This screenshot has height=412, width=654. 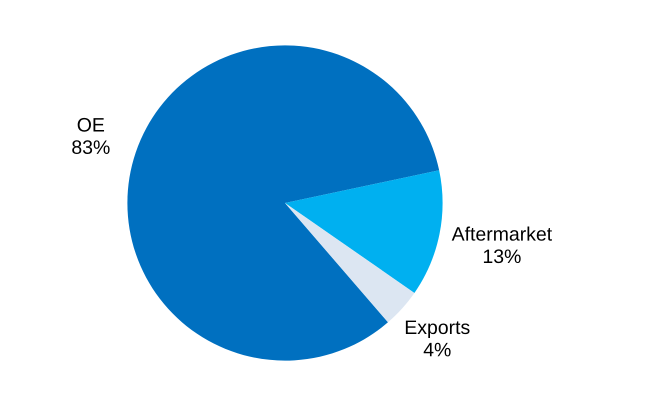 I want to click on data-label: 83%, so click(x=91, y=147).